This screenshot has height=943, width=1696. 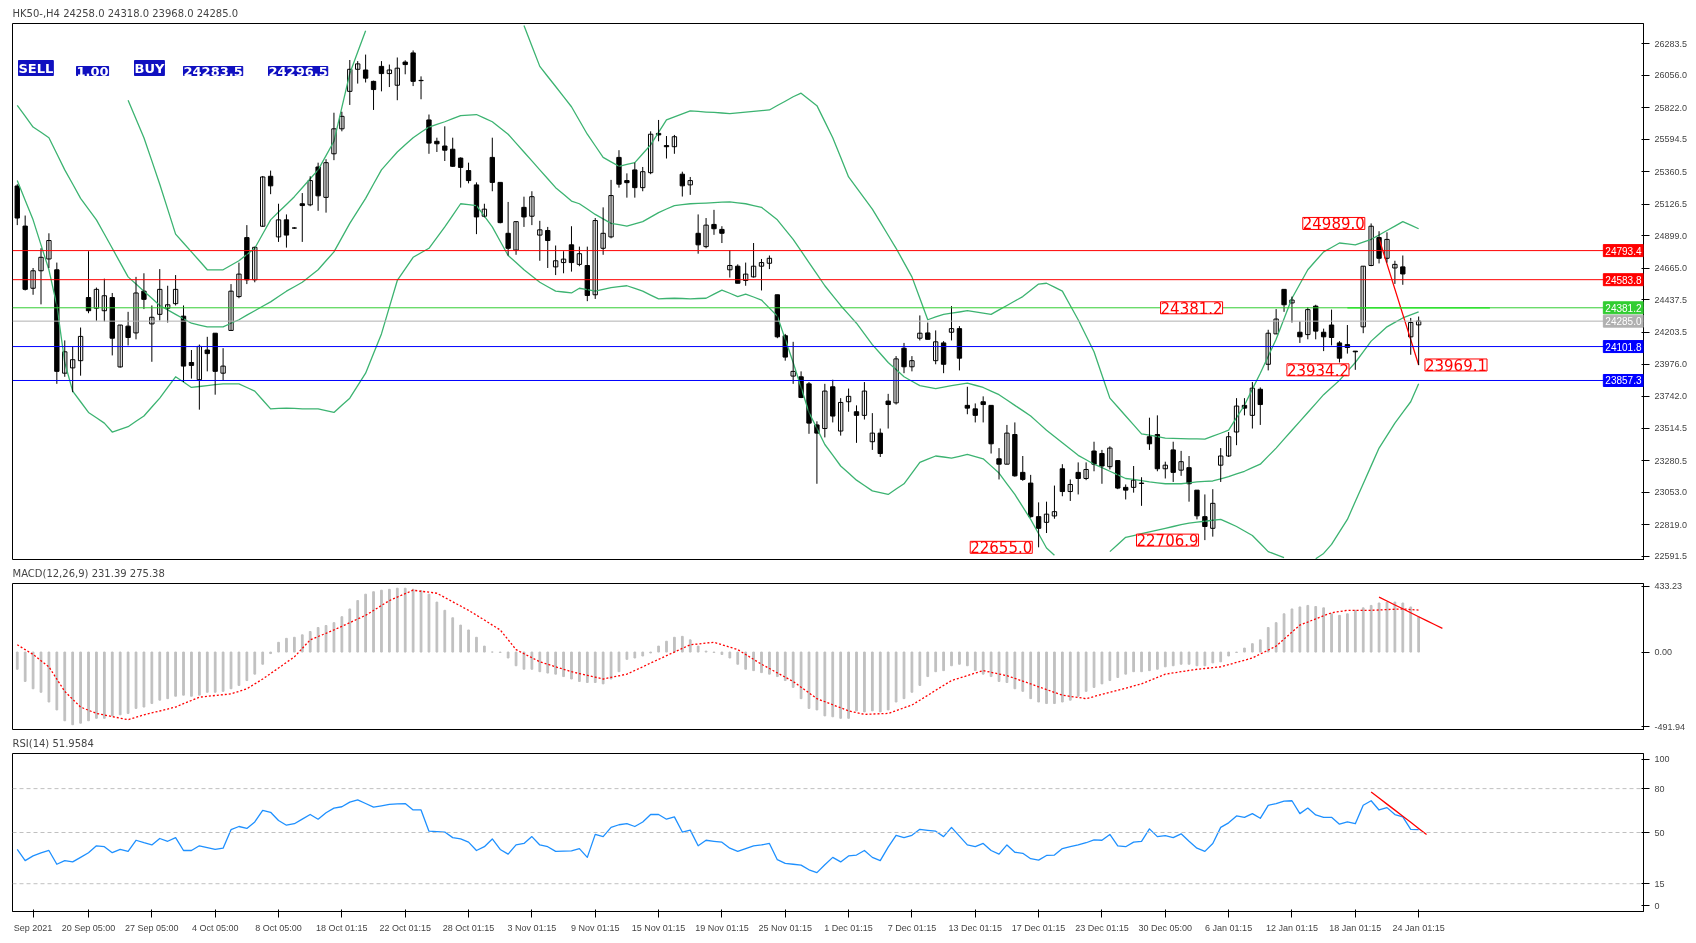 I want to click on x-tick-label: 3 Nov 01:15, so click(x=532, y=927).